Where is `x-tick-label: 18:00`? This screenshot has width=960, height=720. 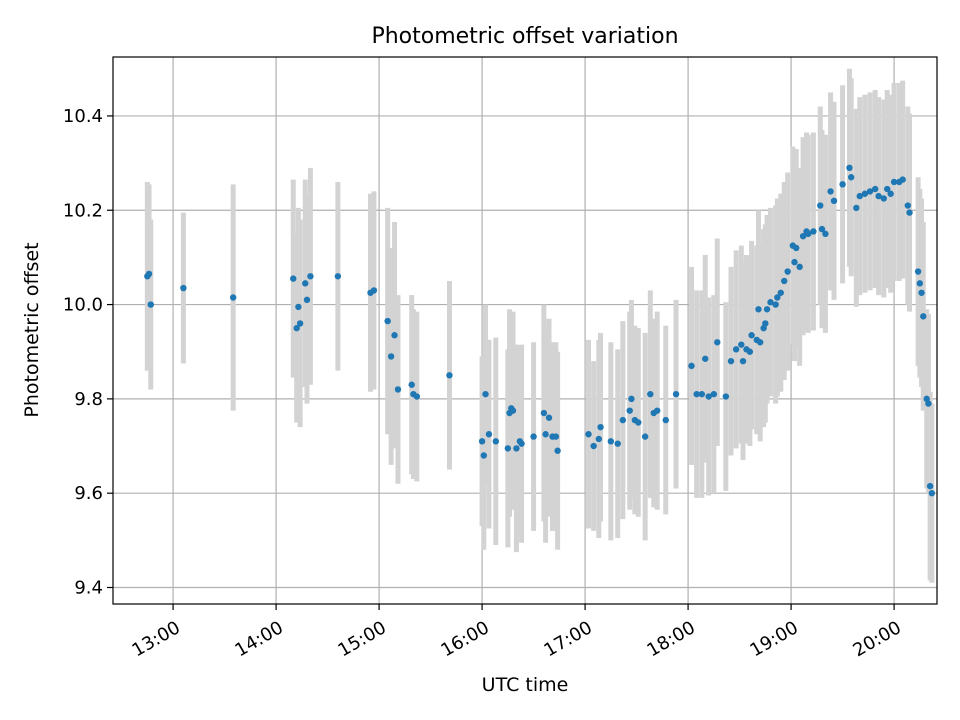
x-tick-label: 18:00 is located at coordinates (671, 639).